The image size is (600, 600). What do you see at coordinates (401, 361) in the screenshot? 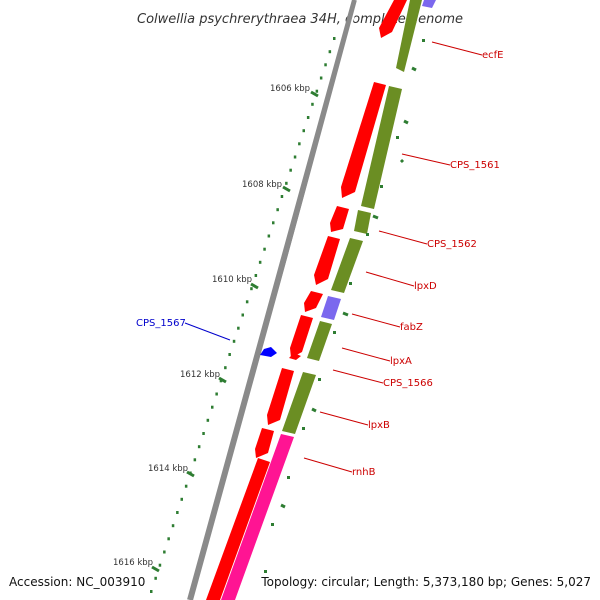
I see `gene-label-lpxA: lpxA` at bounding box center [401, 361].